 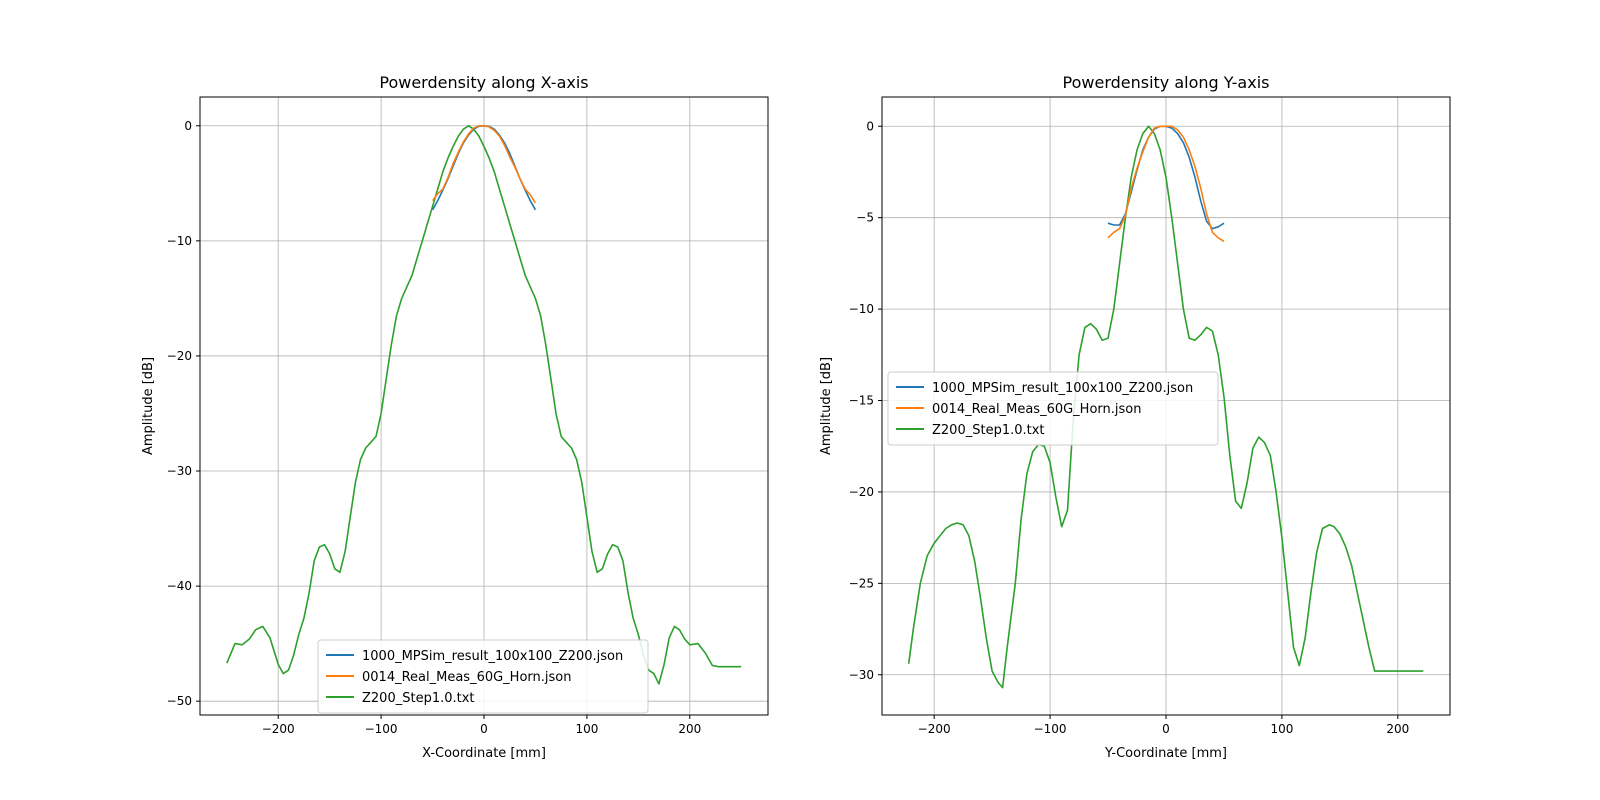 What do you see at coordinates (1165, 753) in the screenshot?
I see `x-axis-label-y: Y-Coordinate [mm]` at bounding box center [1165, 753].